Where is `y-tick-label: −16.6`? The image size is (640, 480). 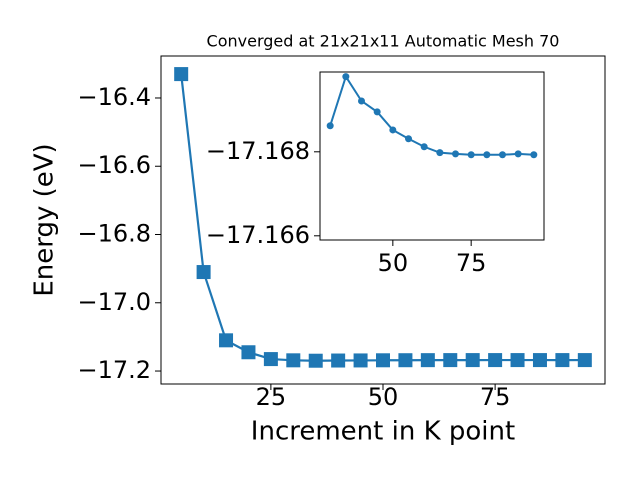 y-tick-label: −16.6 is located at coordinates (114, 165).